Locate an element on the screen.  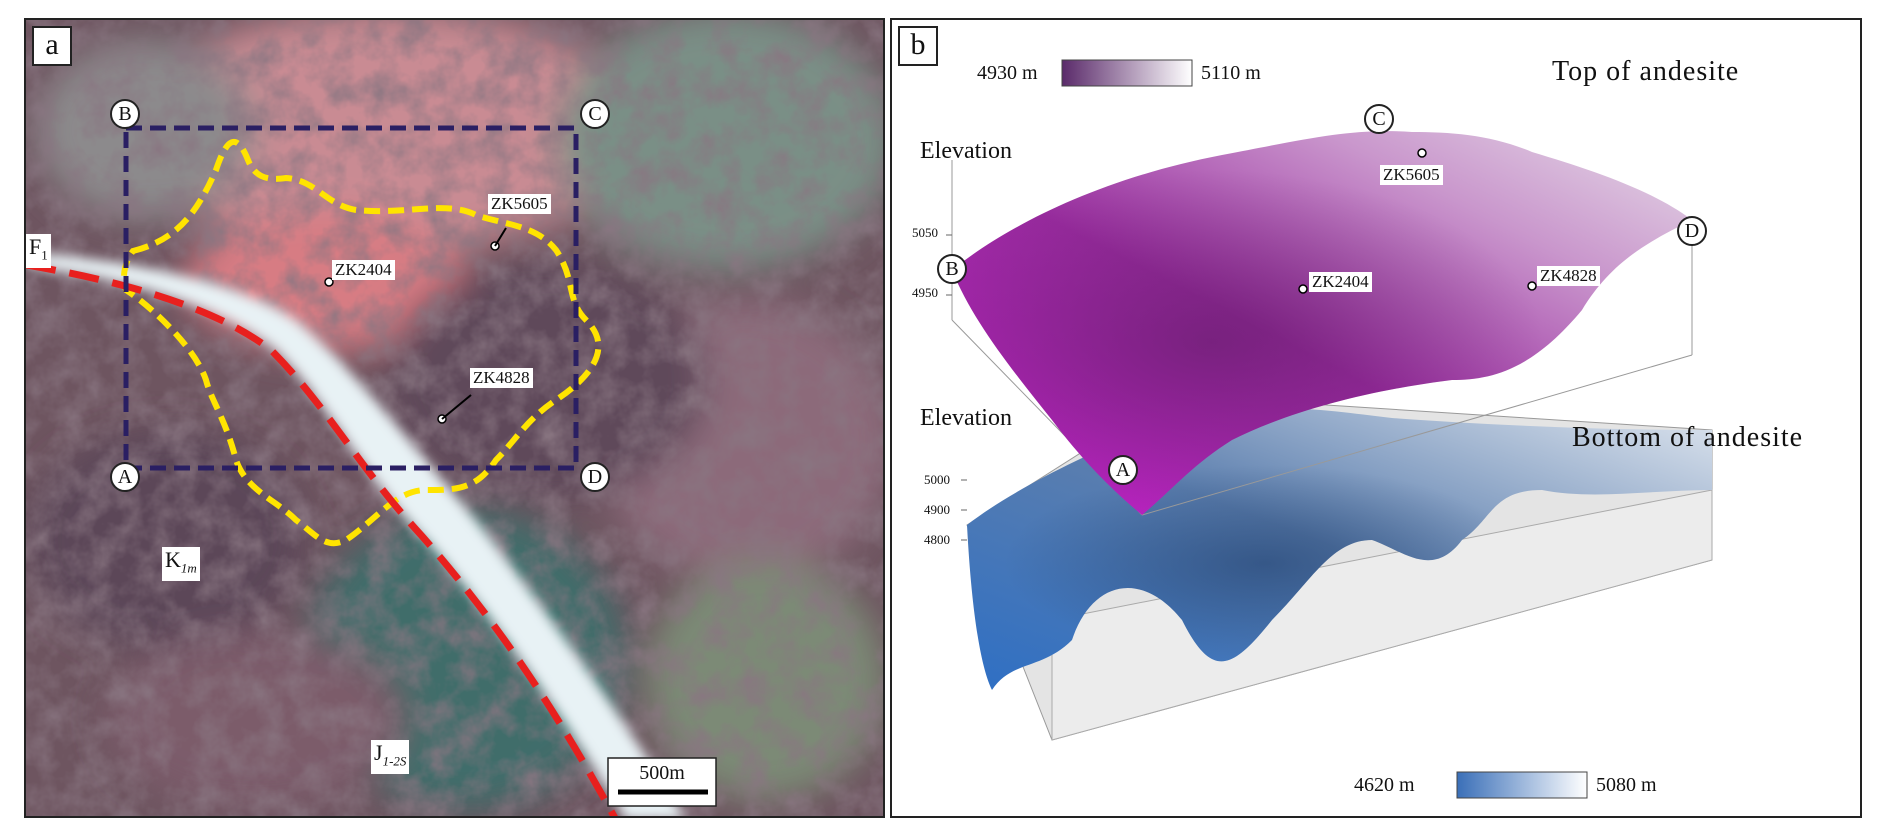
study-area-frame is located at coordinates (351, 298).